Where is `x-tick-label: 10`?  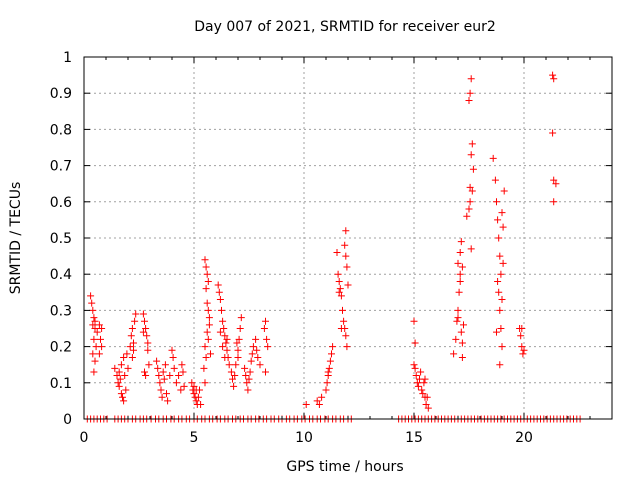 x-tick-label: 10 is located at coordinates (304, 438).